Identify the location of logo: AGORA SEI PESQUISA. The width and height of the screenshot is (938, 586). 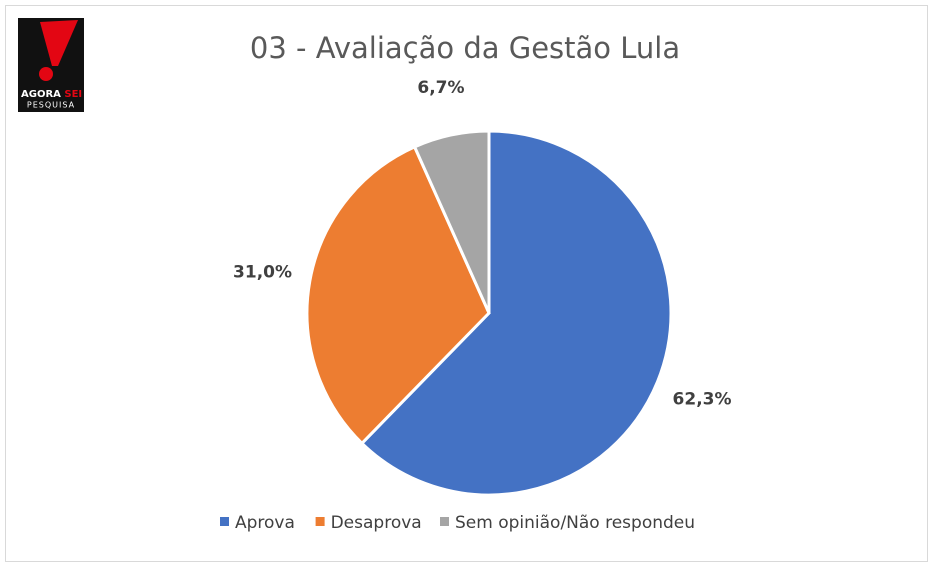
(51, 65).